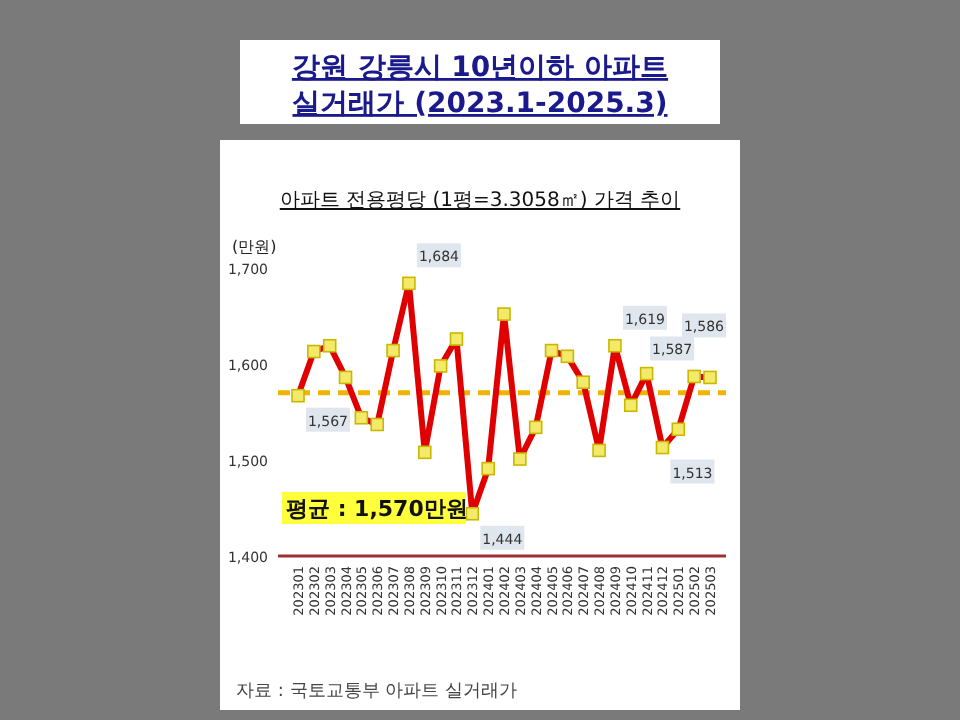 This screenshot has height=720, width=960. What do you see at coordinates (480, 86) in the screenshot?
I see `chart-title: 강원 강릉시 10년이하 아파트 실거래가 (2023.1-2025.3)` at bounding box center [480, 86].